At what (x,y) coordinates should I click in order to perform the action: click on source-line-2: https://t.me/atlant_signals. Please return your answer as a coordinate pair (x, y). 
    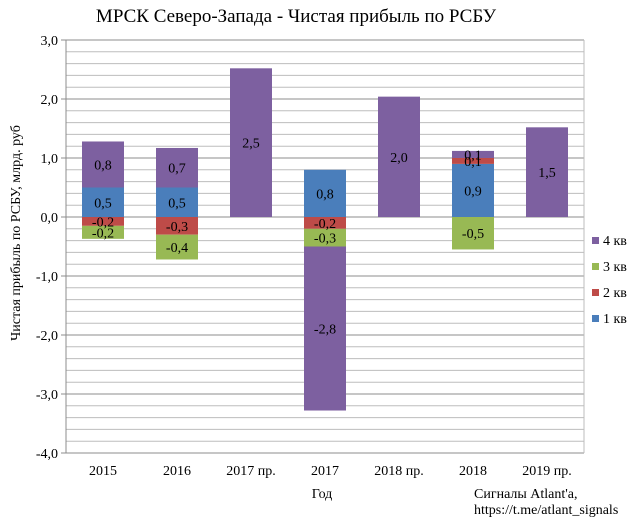
    Looking at the image, I should click on (546, 510).